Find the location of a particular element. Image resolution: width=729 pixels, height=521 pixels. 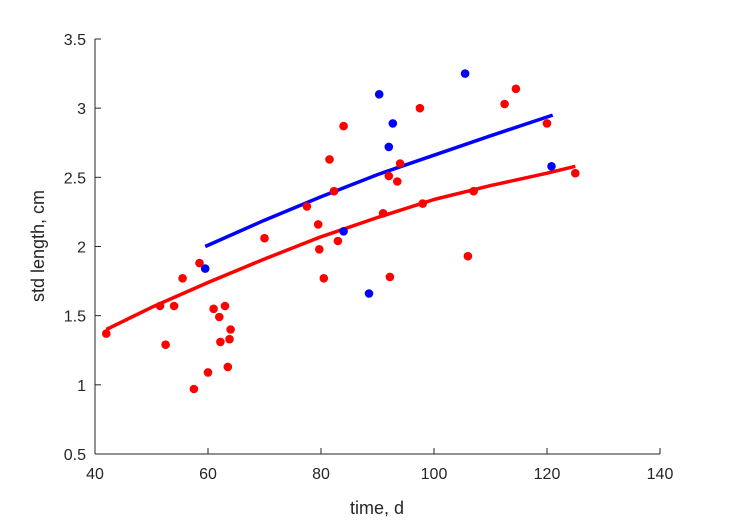

x-axis-label: time, d is located at coordinates (377, 508).